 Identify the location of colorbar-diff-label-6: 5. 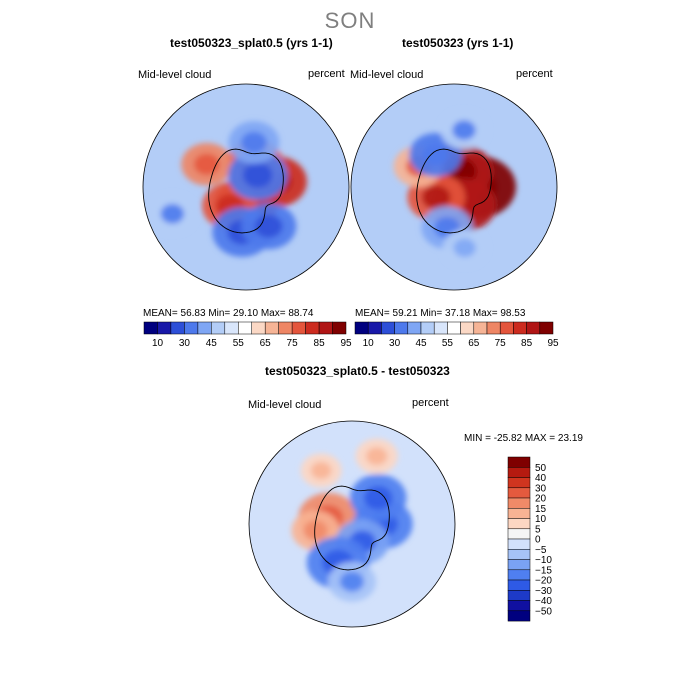
(538, 529).